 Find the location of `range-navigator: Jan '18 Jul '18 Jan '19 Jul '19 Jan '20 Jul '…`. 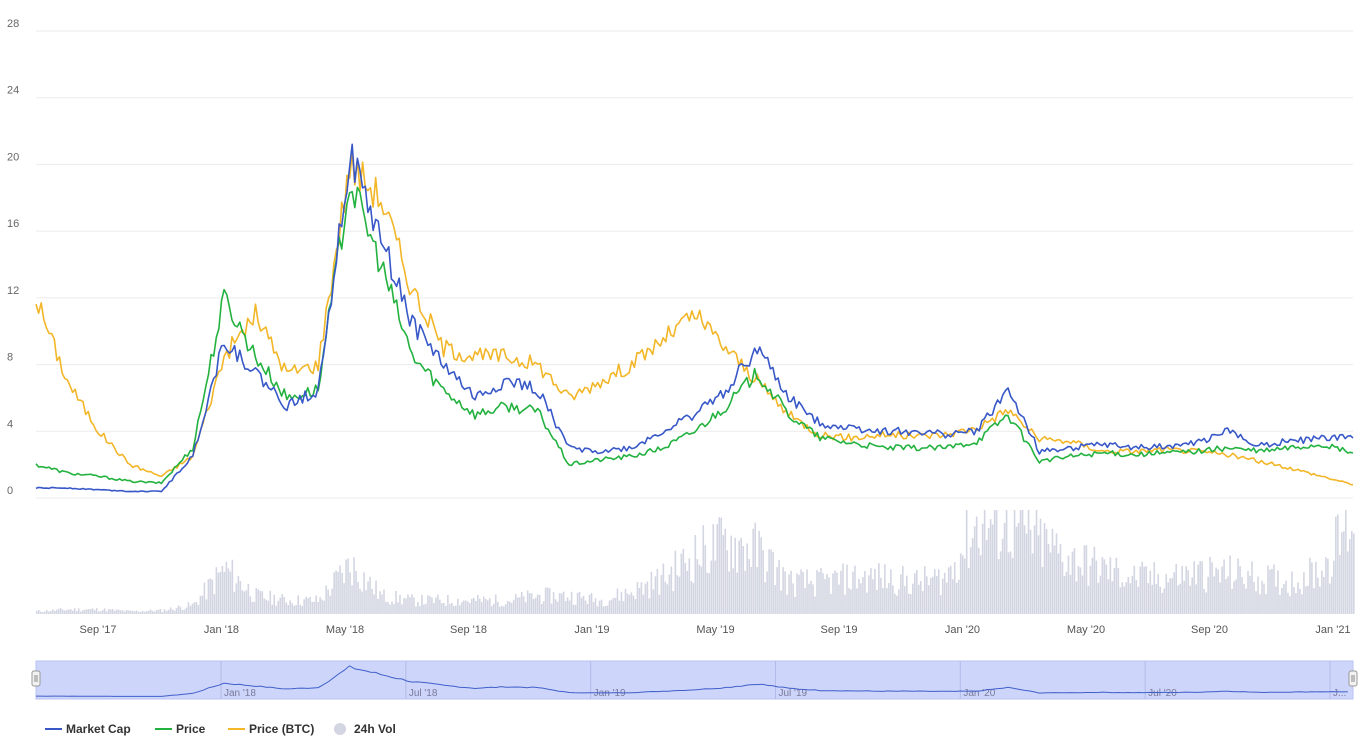

range-navigator: Jan '18 Jul '18 Jan '19 Jul '19 Jan '20 Jul '… is located at coordinates (694, 680).